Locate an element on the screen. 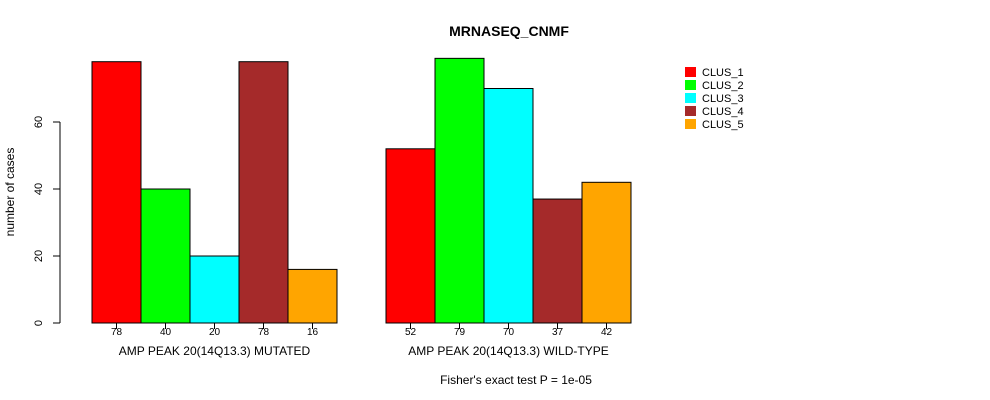  chart-title: MRNASEQ_CNMF is located at coordinates (509, 31).